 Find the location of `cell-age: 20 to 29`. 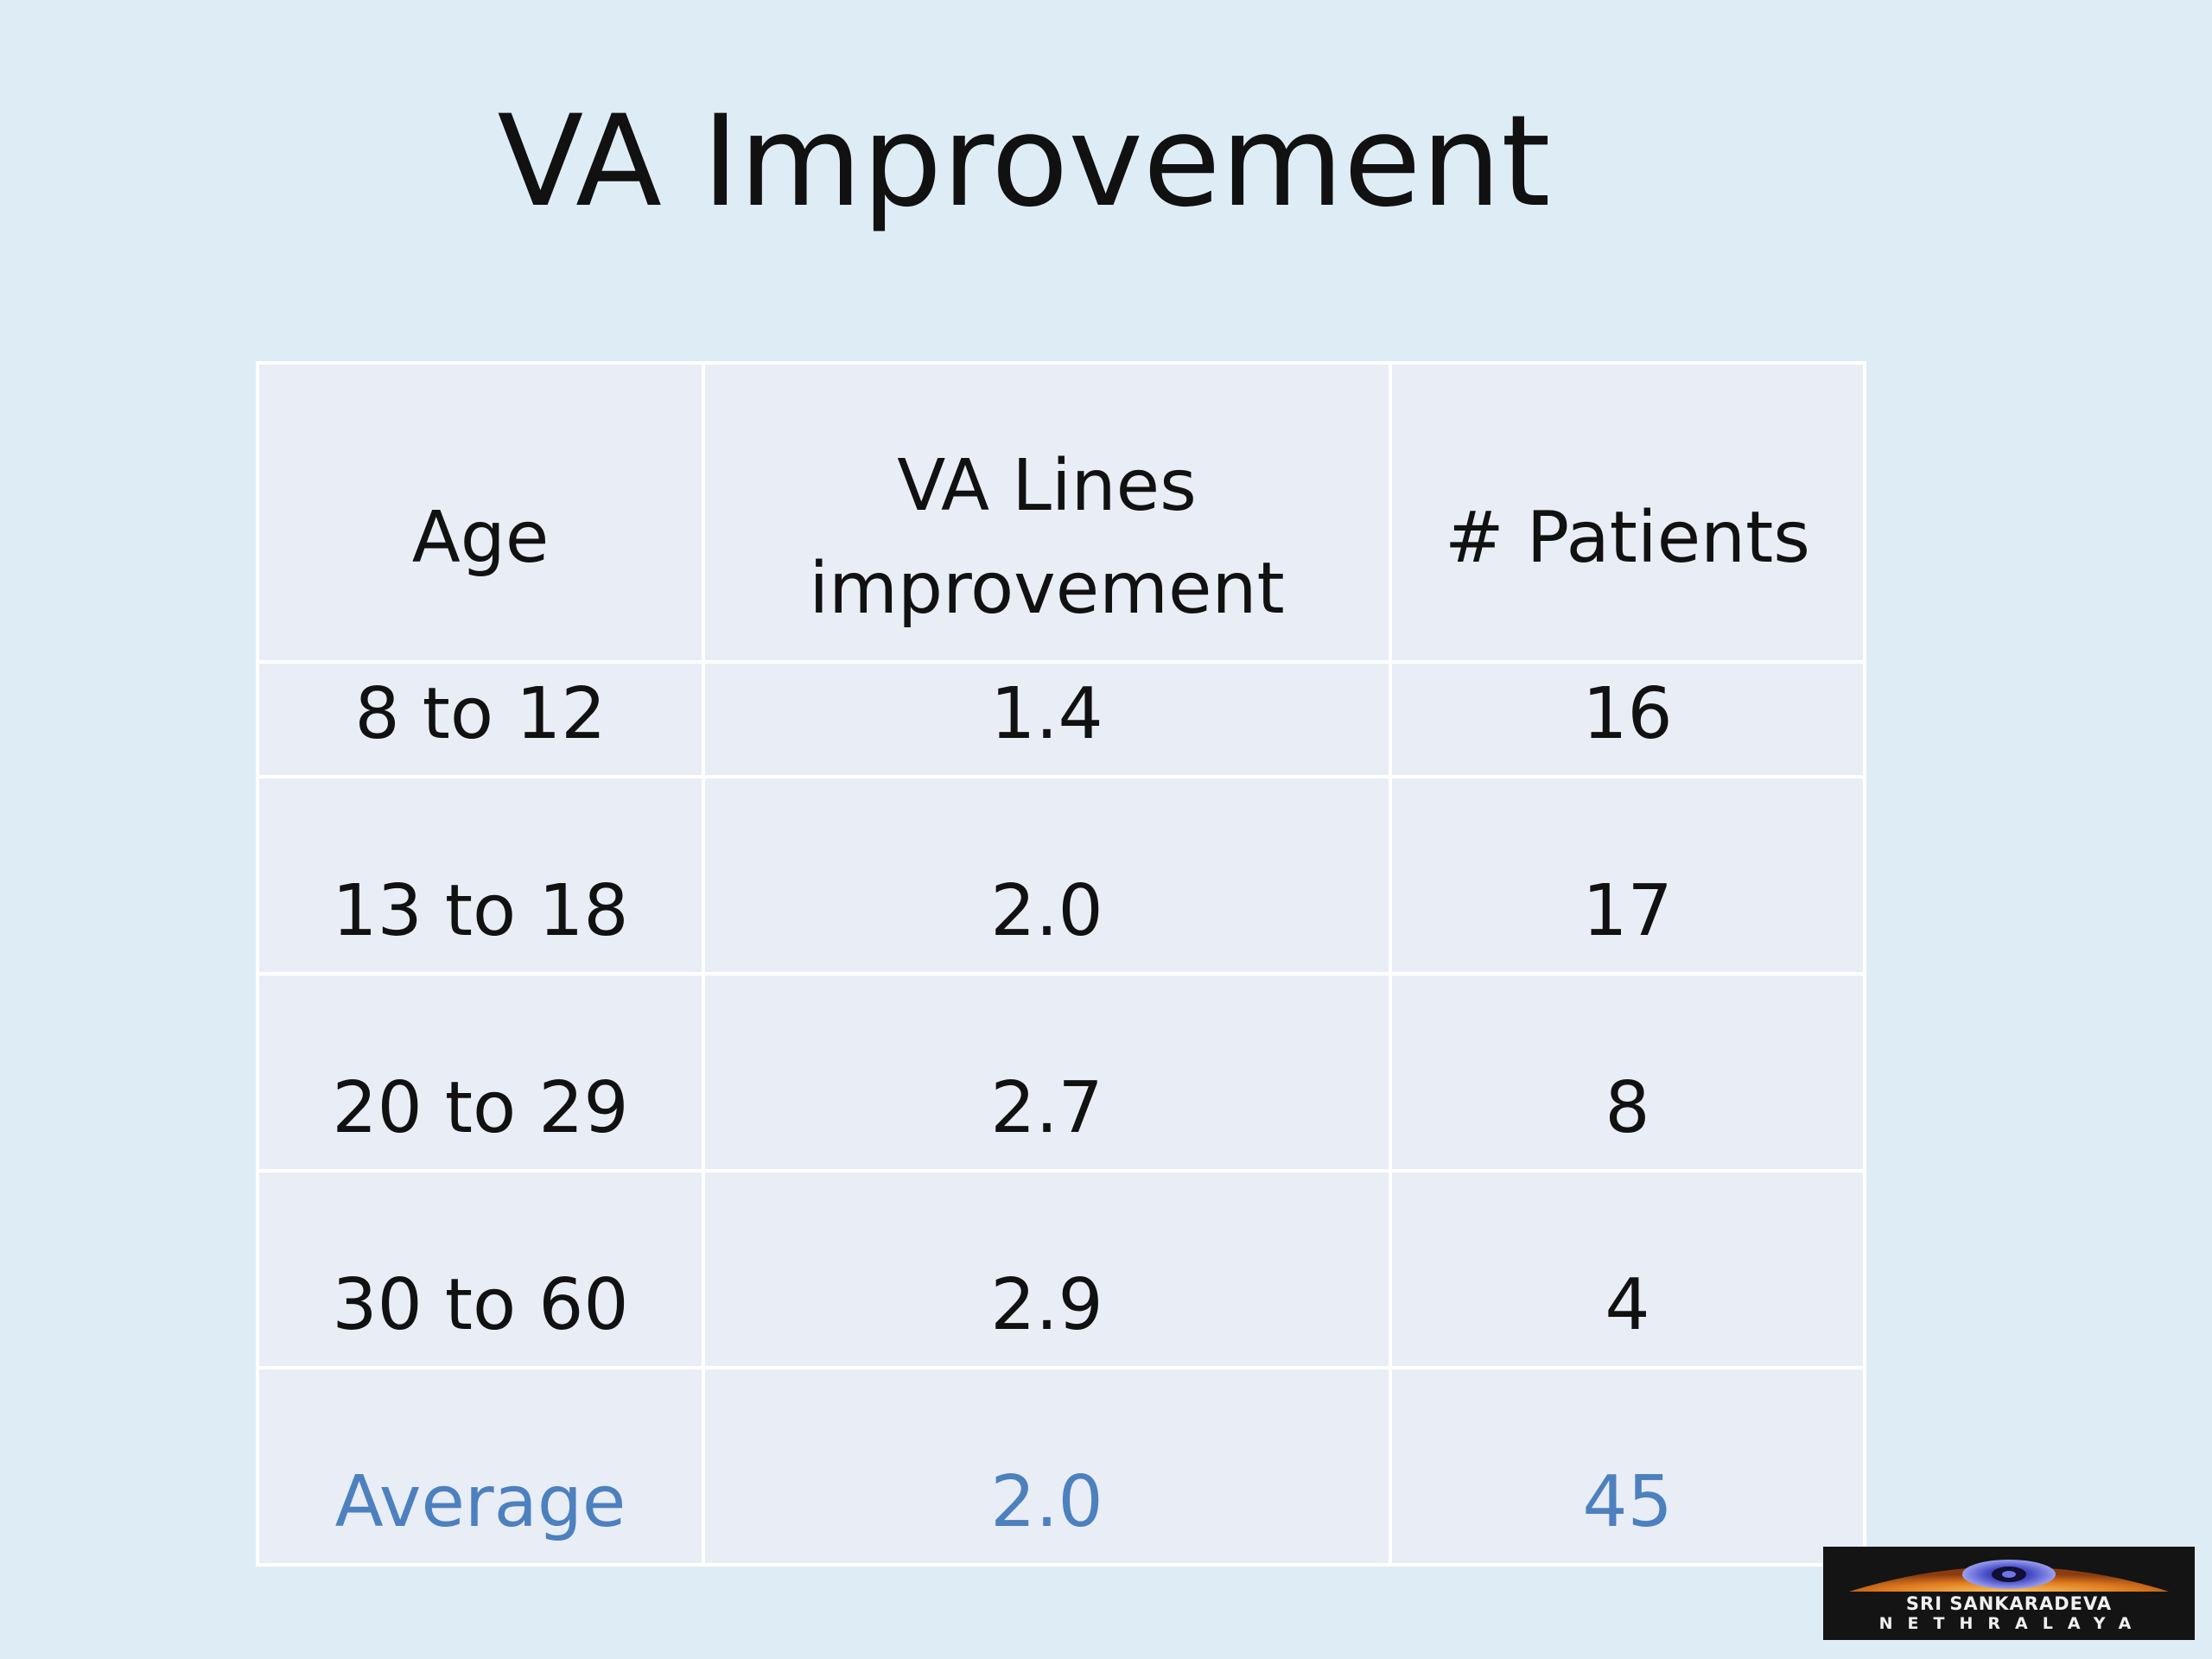

cell-age: 20 to 29 is located at coordinates (480, 1072).